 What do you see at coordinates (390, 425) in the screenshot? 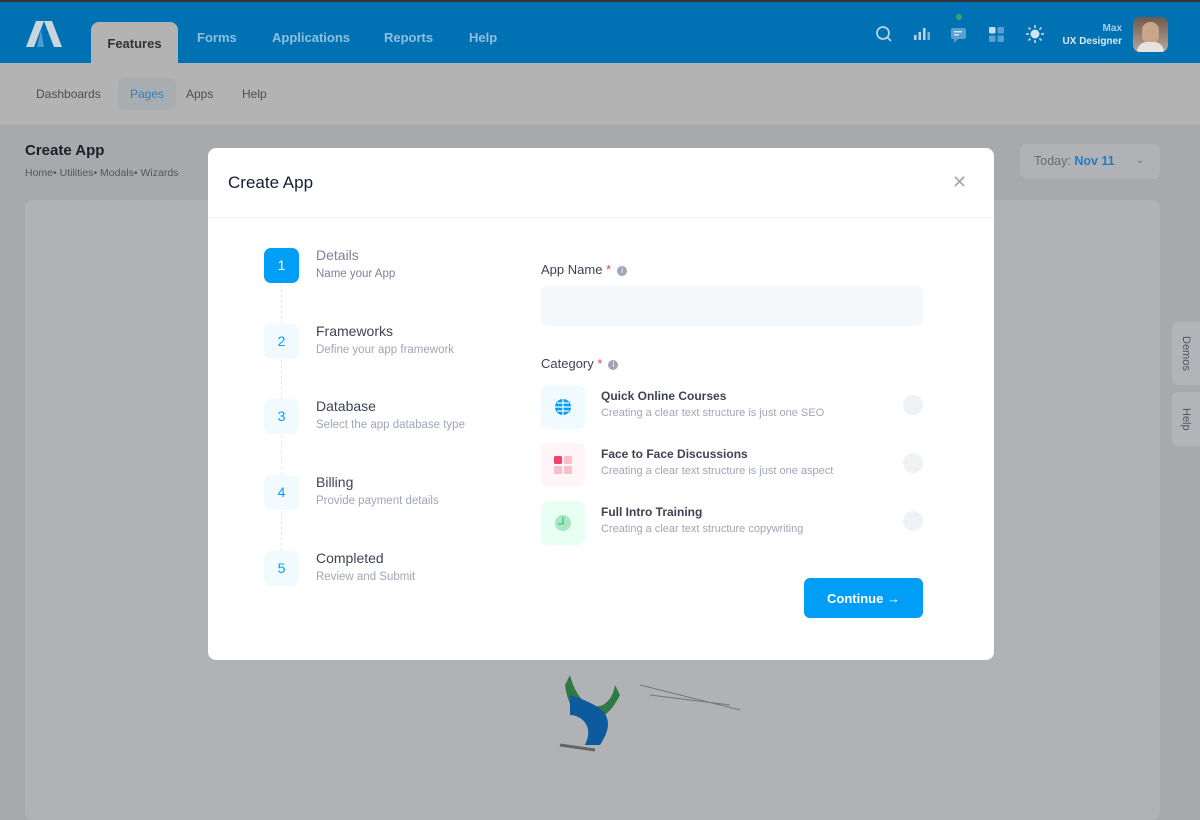
I see `step-desc: Select the app database type` at bounding box center [390, 425].